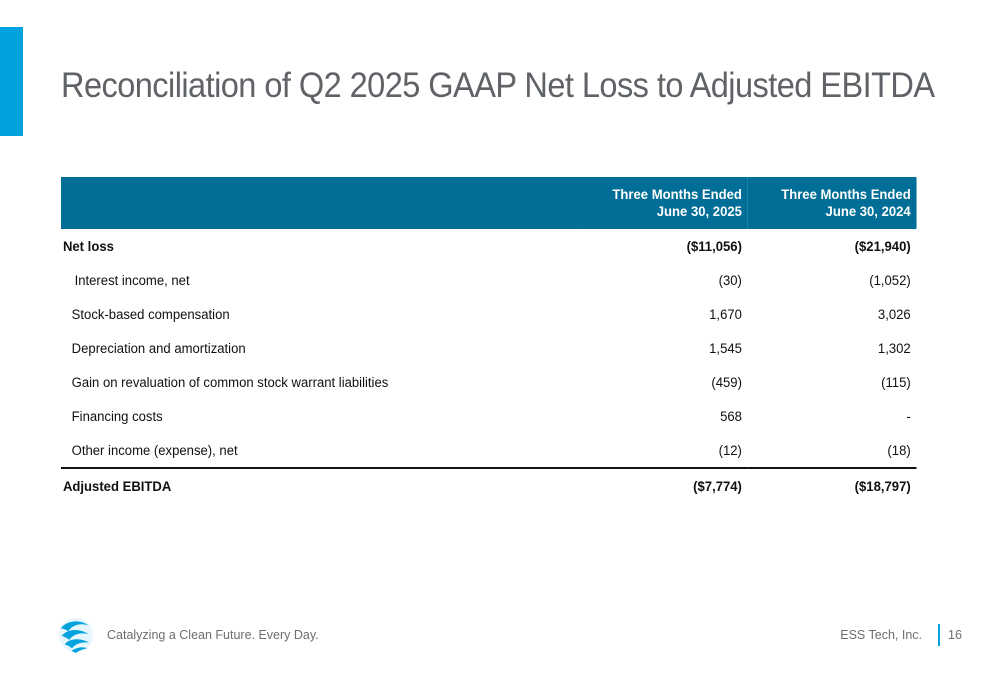  What do you see at coordinates (489, 450) in the screenshot?
I see `table-row-other-income: Other income (expense), net (12) (18)` at bounding box center [489, 450].